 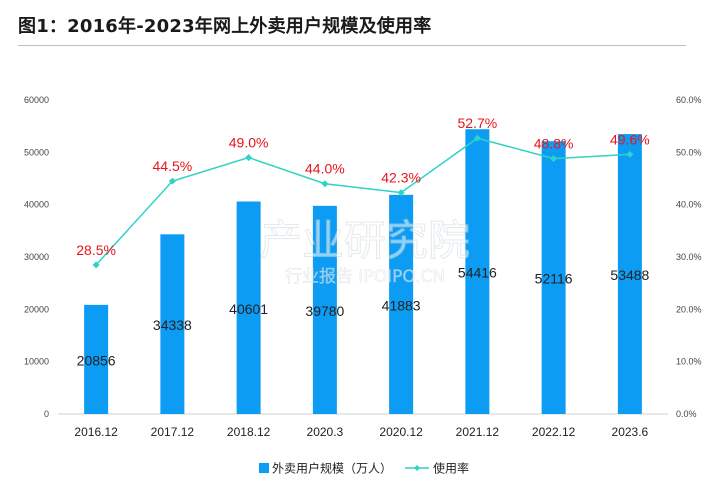 I want to click on bar-value-label: 54416, so click(x=477, y=273).